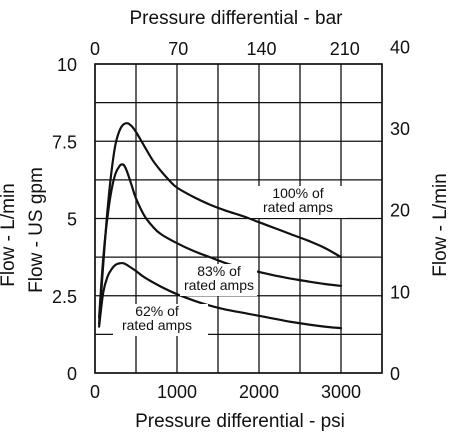 The image size is (454, 435). I want to click on x-tick-label: 0, so click(95, 392).